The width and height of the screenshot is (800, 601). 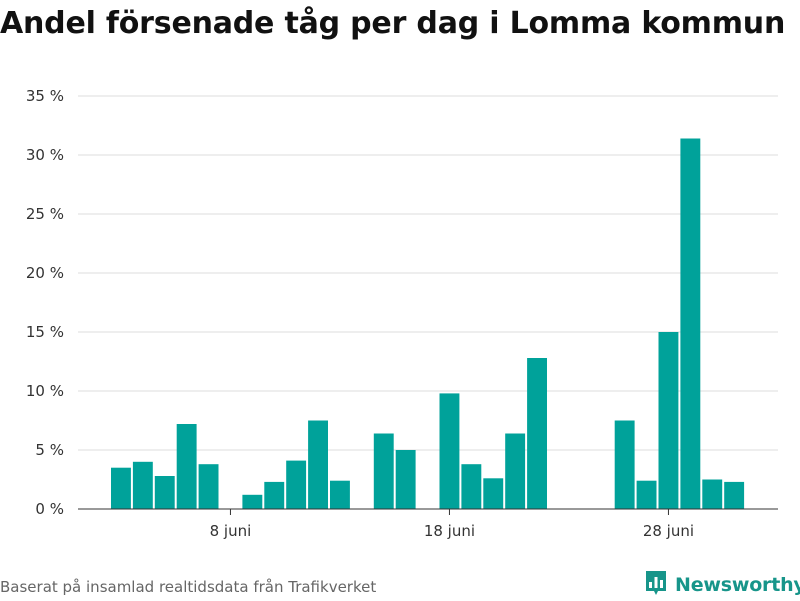 I want to click on y-axis-labels: 0 % 5 % 10 % 15 % 20 % 25 % 30 % 35 %, so click(x=45, y=302).